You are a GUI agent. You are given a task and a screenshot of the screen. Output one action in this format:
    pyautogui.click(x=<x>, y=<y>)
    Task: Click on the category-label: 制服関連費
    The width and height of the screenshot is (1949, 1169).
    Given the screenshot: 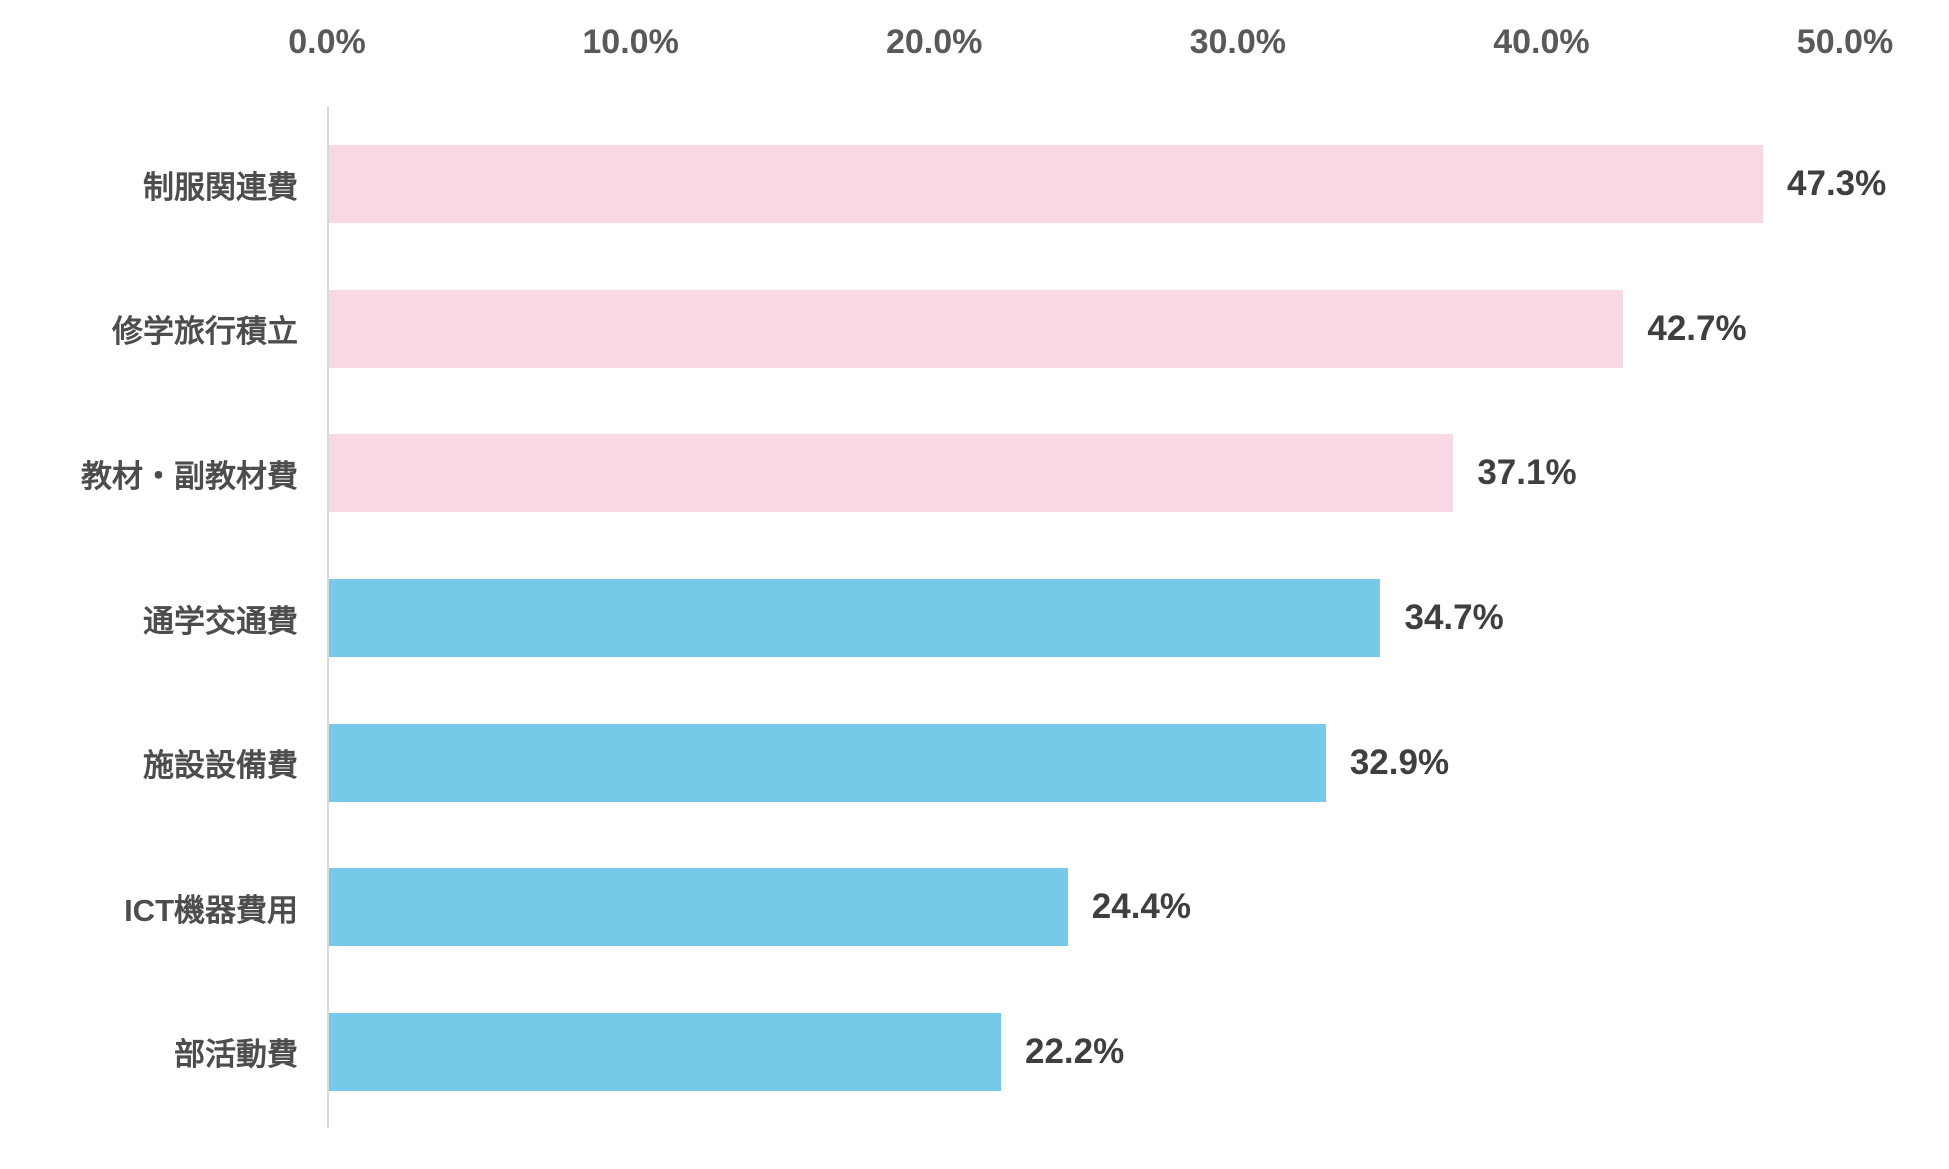 What is the action you would take?
    pyautogui.click(x=220, y=187)
    